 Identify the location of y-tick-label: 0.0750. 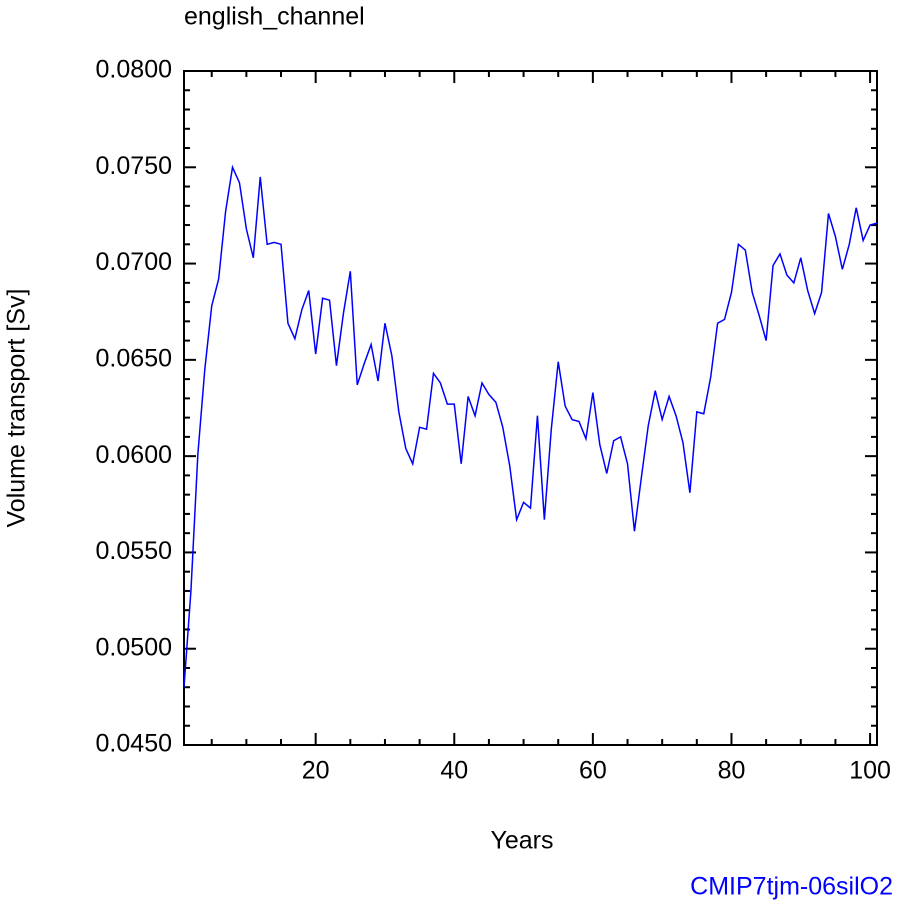
(134, 166).